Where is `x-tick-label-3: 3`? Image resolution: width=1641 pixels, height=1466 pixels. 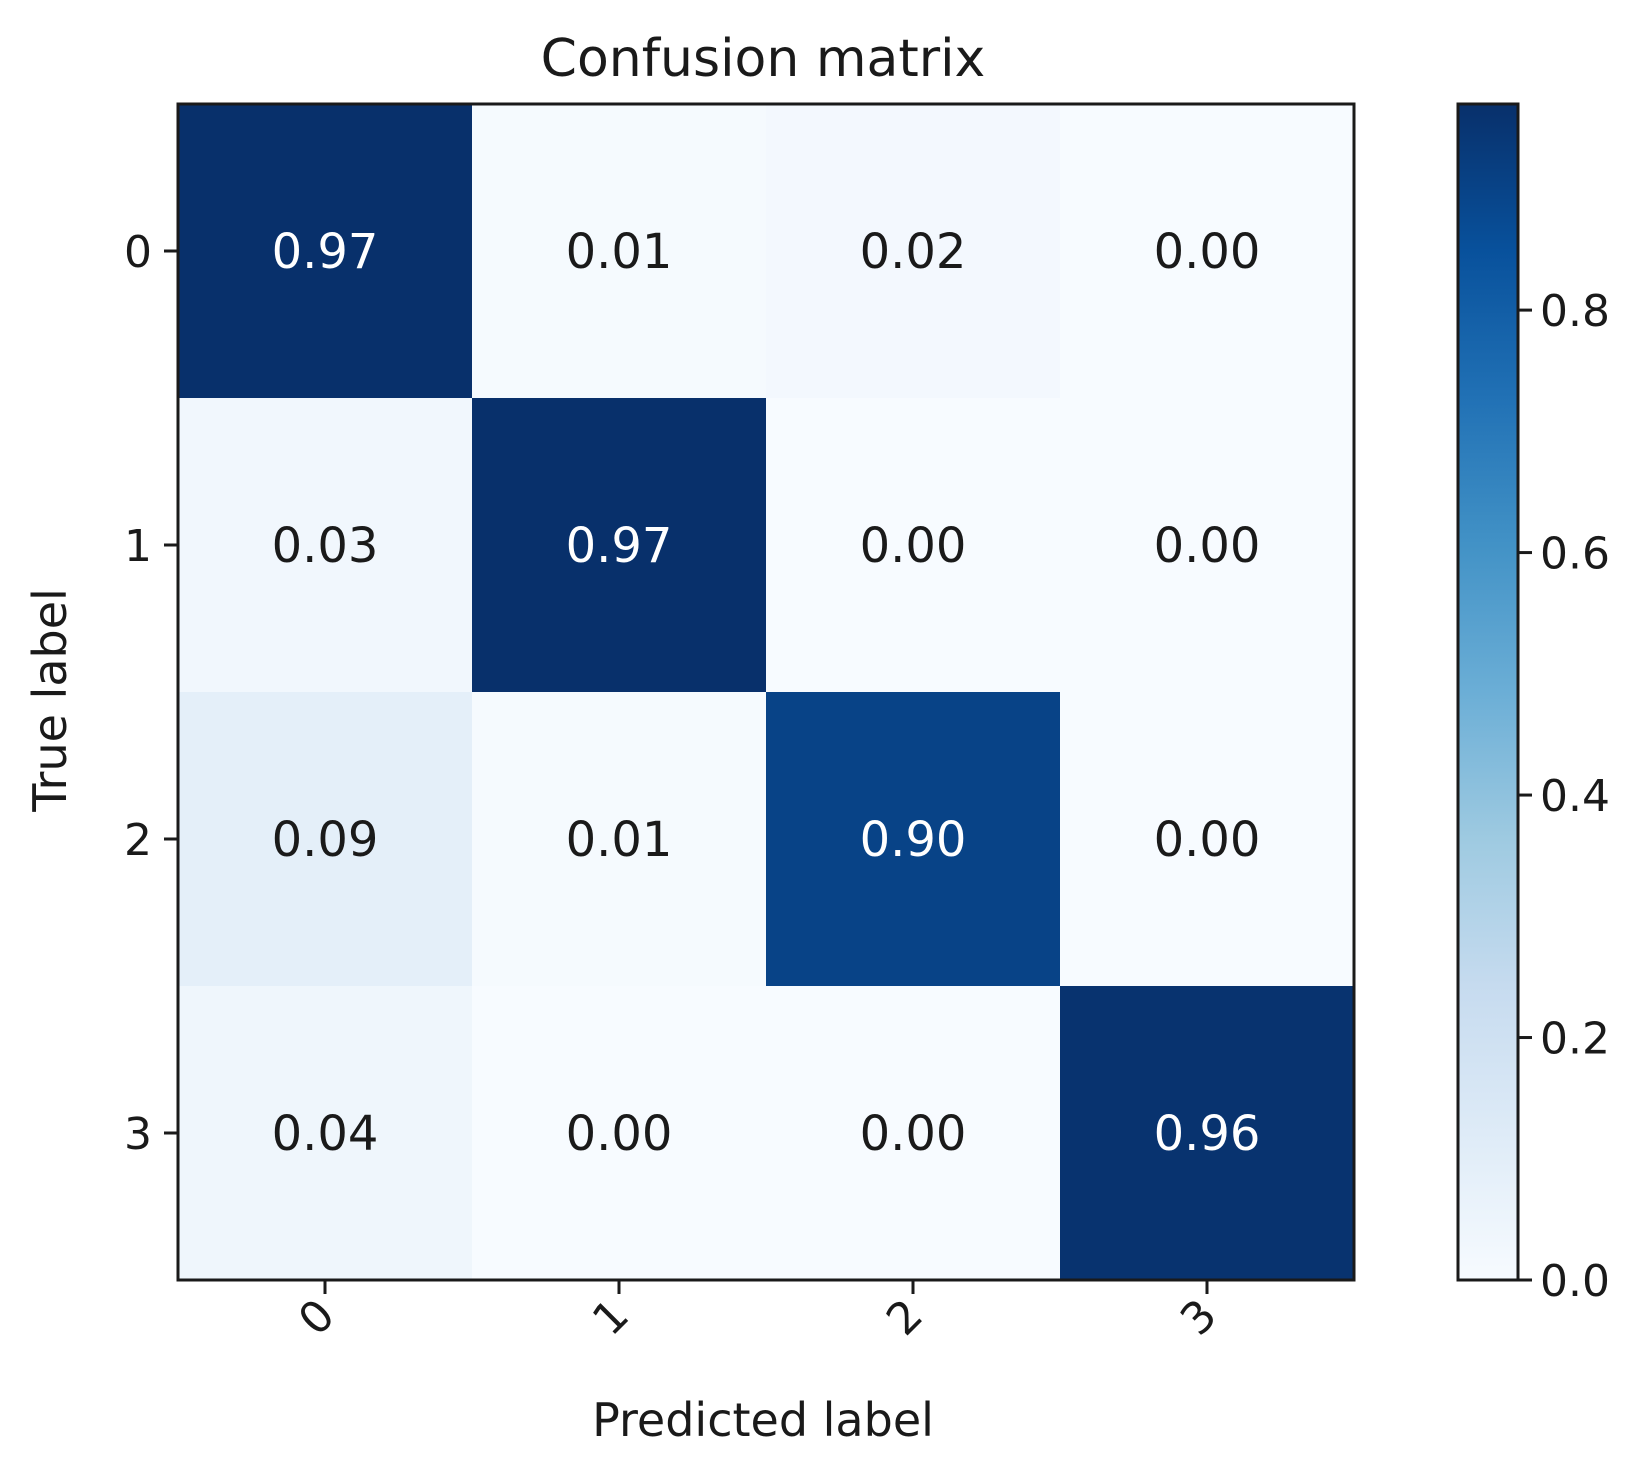
x-tick-label-3: 3 is located at coordinates (1199, 1318).